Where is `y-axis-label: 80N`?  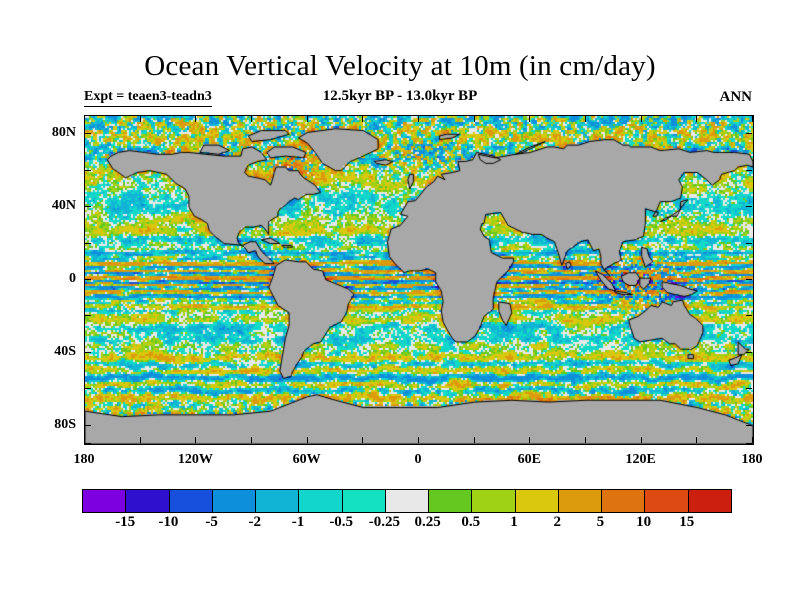 y-axis-label: 80N is located at coordinates (63, 133).